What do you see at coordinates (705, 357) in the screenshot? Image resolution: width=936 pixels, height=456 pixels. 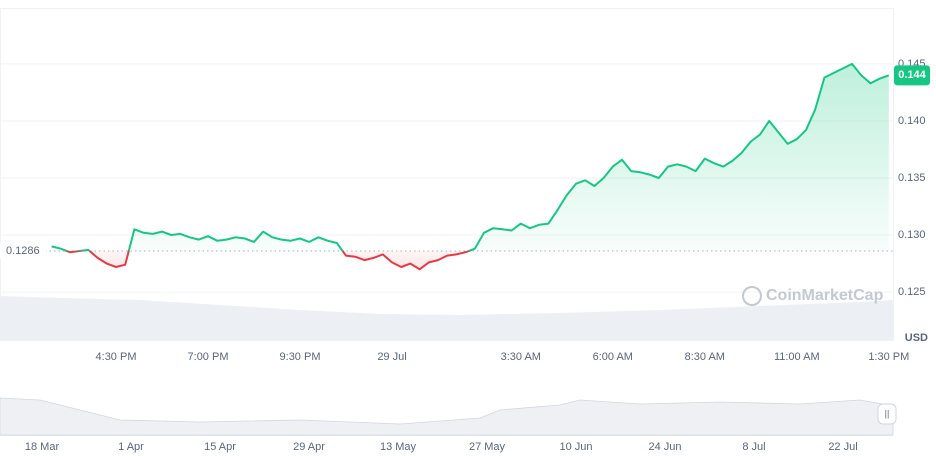 I see `x-tick-label: 8:30 AM` at bounding box center [705, 357].